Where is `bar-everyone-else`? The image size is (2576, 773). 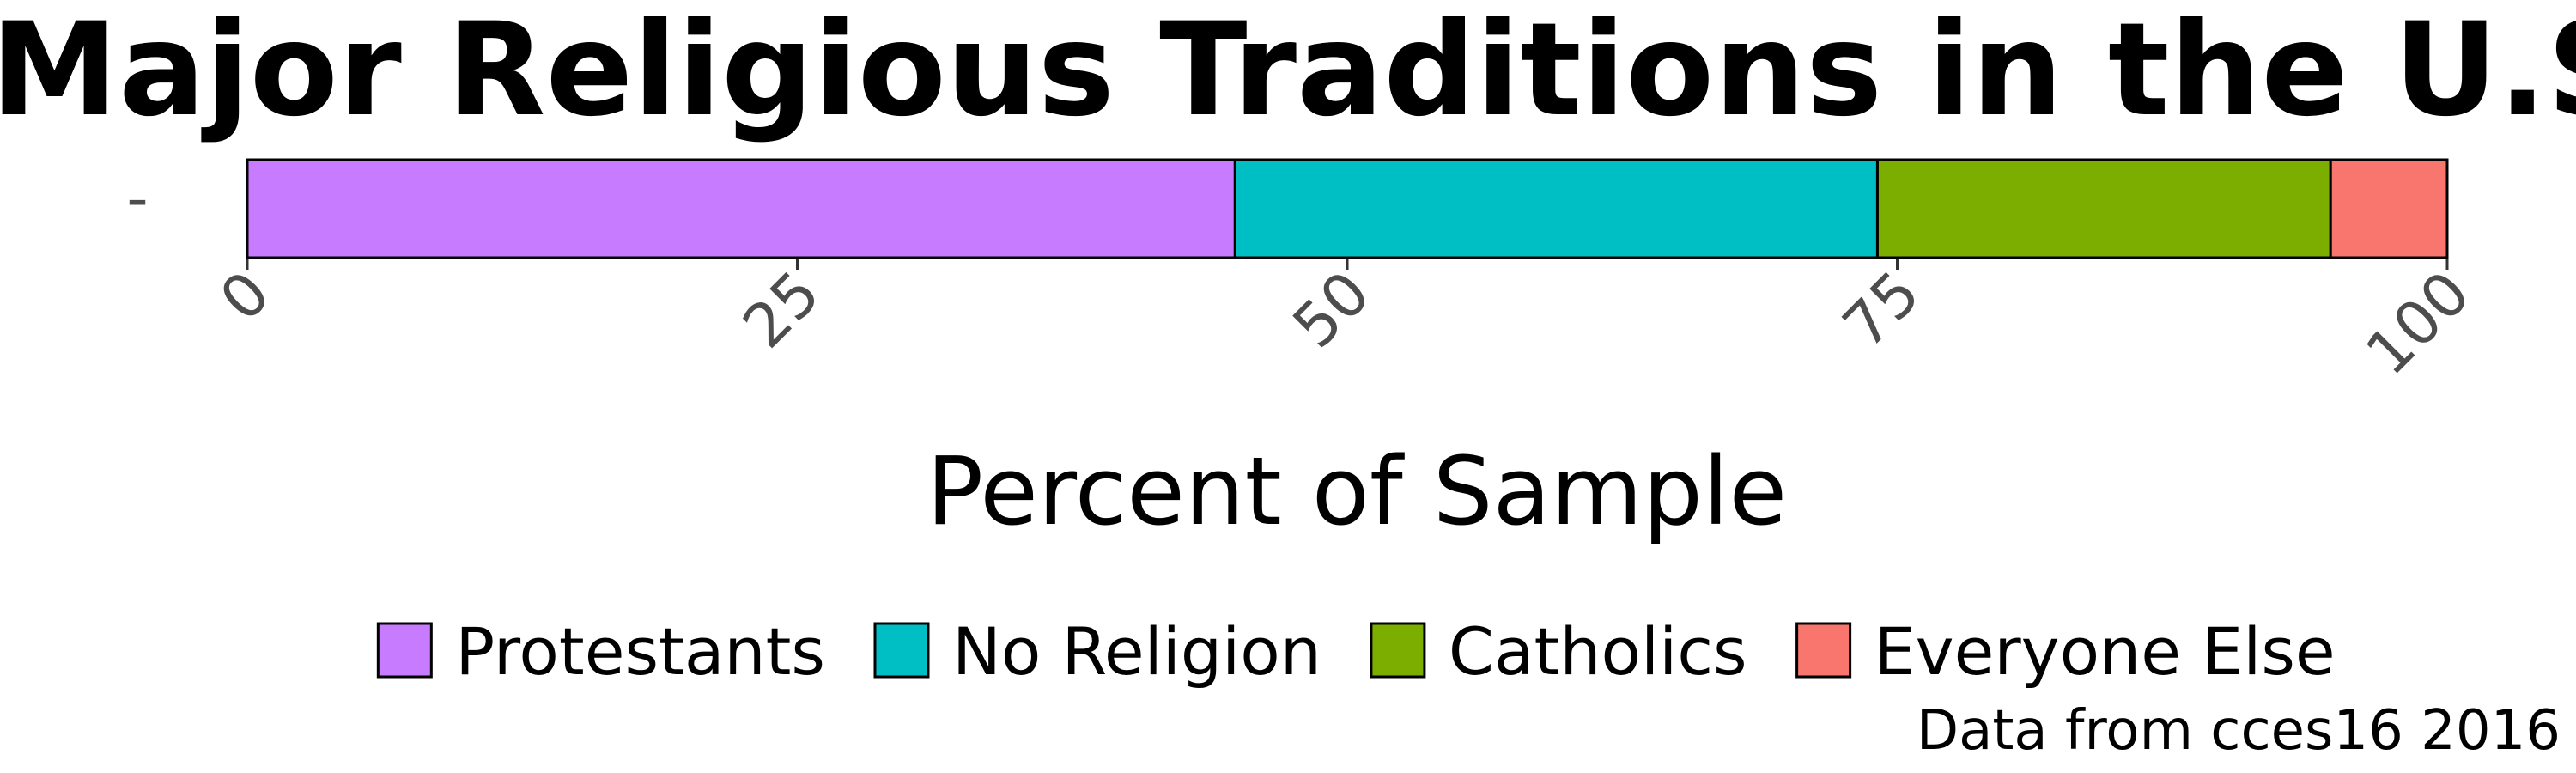
bar-everyone-else is located at coordinates (2389, 208).